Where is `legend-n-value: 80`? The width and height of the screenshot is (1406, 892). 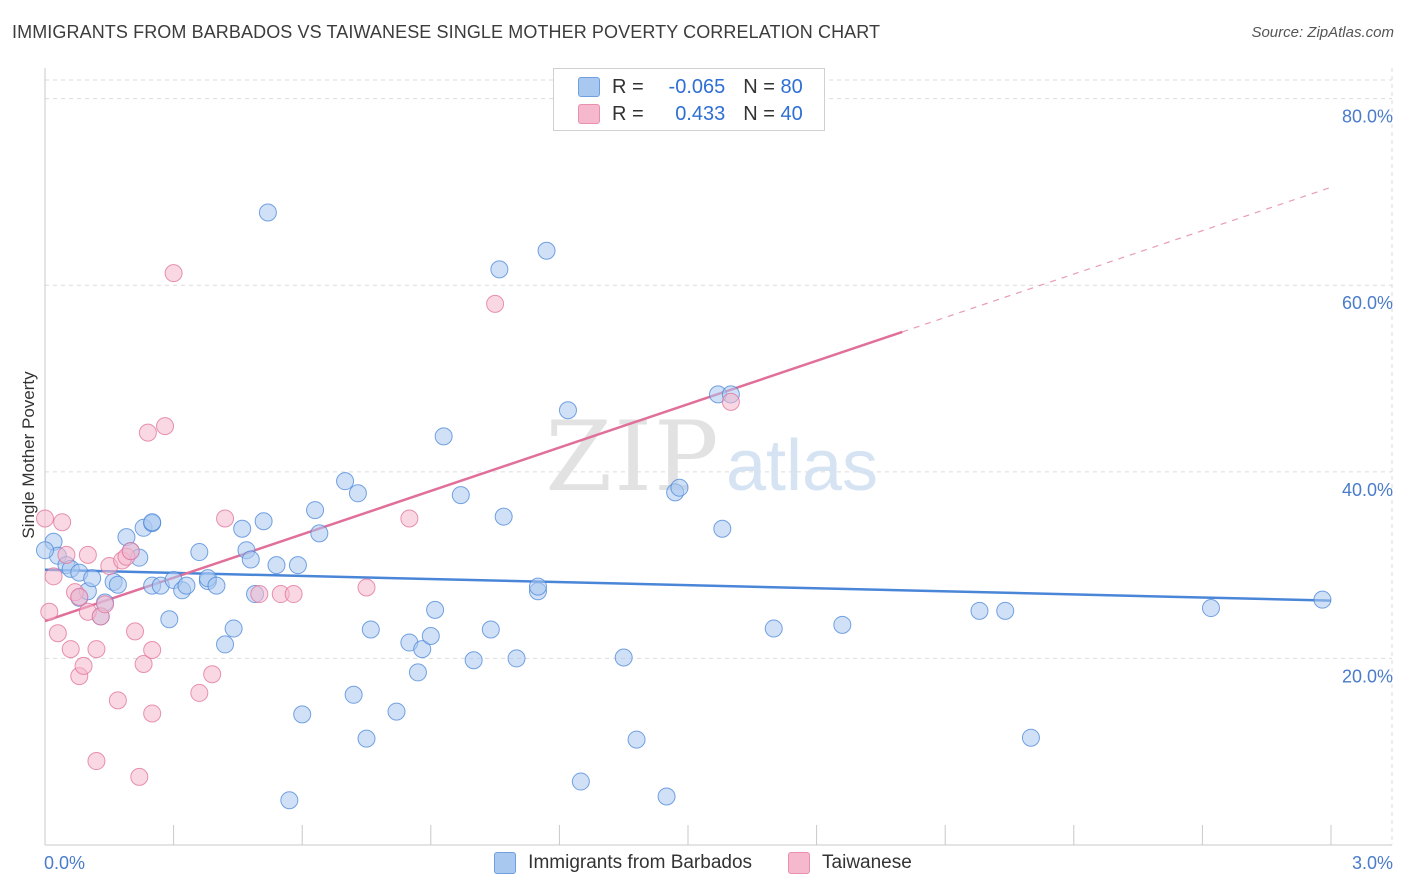
legend-n-value: 80 is located at coordinates (791, 86).